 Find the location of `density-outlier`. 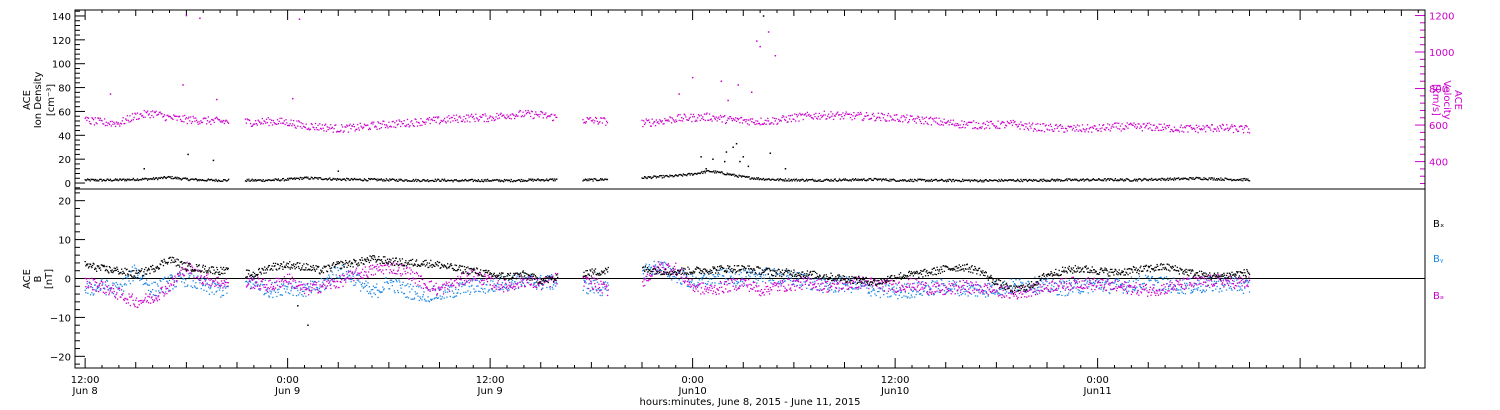

density-outlier is located at coordinates (213, 160).